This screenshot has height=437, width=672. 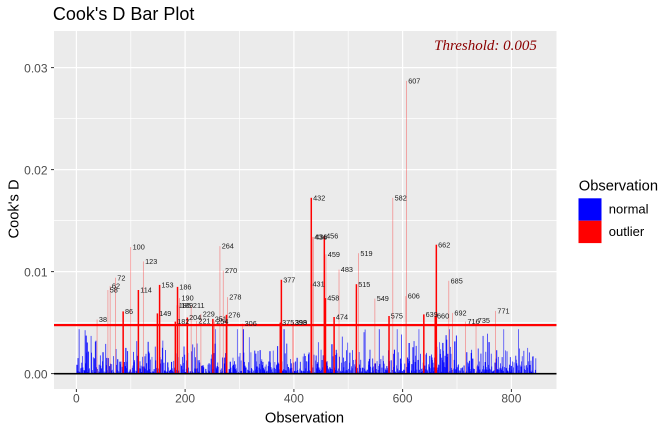 I want to click on svg-text: 254, so click(x=222, y=321).